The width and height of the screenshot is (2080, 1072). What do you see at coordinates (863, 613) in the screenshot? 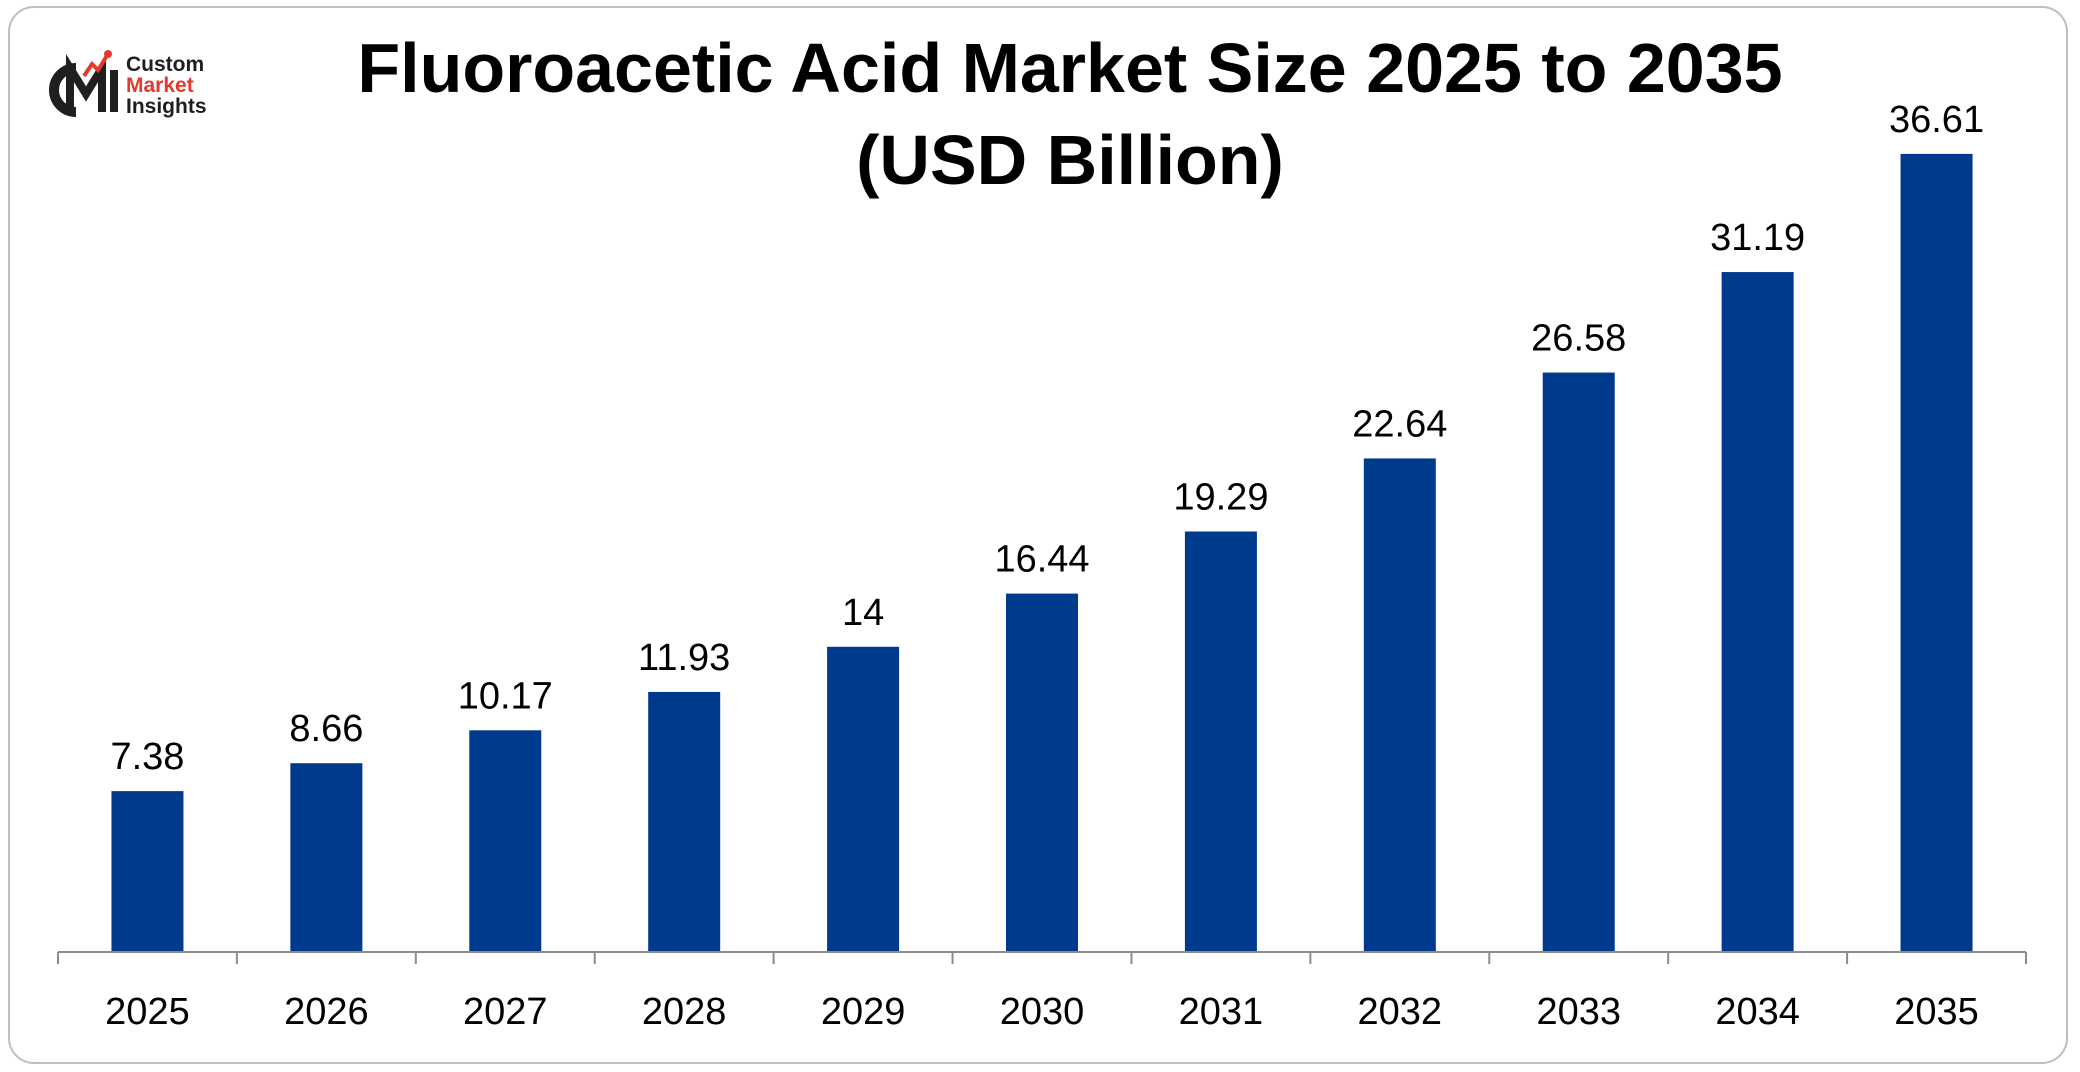
I see `value-label-2029: 14` at bounding box center [863, 613].